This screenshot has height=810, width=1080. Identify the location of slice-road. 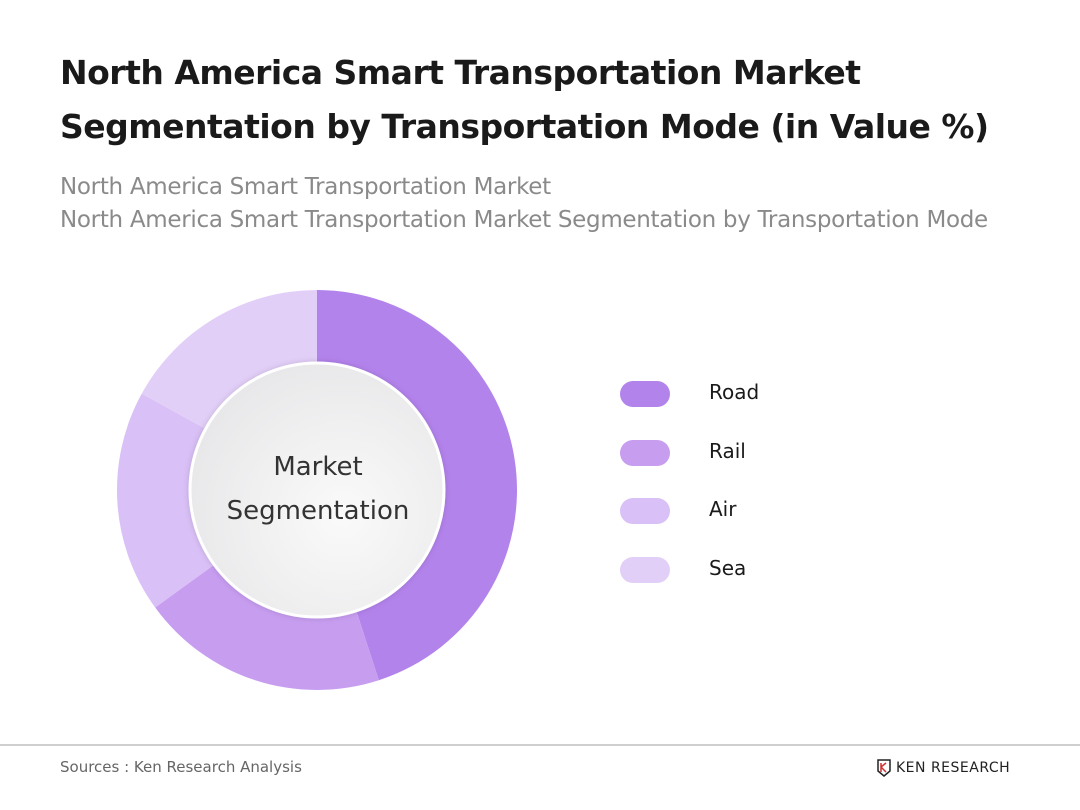
(417, 485).